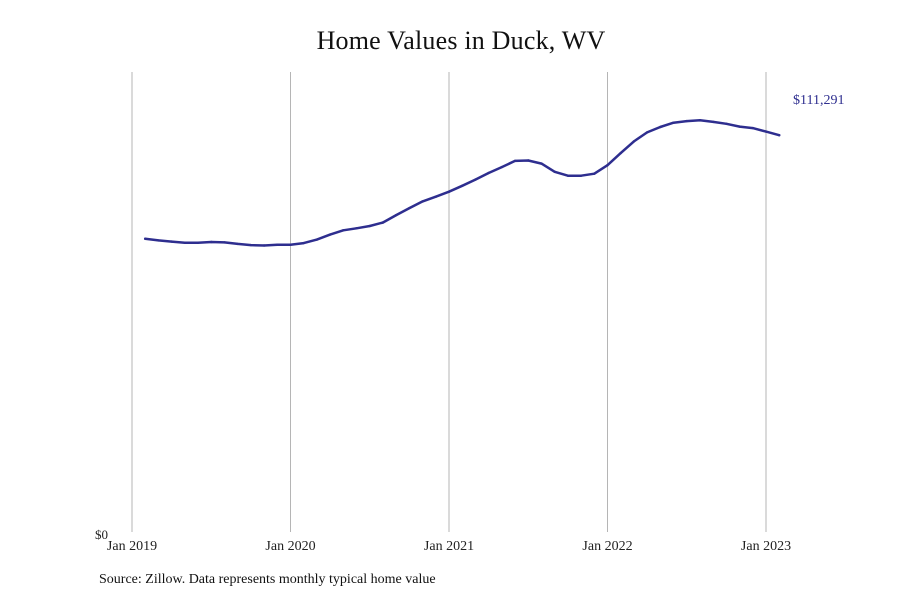 The image size is (900, 600). I want to click on x-tick-label: Jan 2022, so click(607, 546).